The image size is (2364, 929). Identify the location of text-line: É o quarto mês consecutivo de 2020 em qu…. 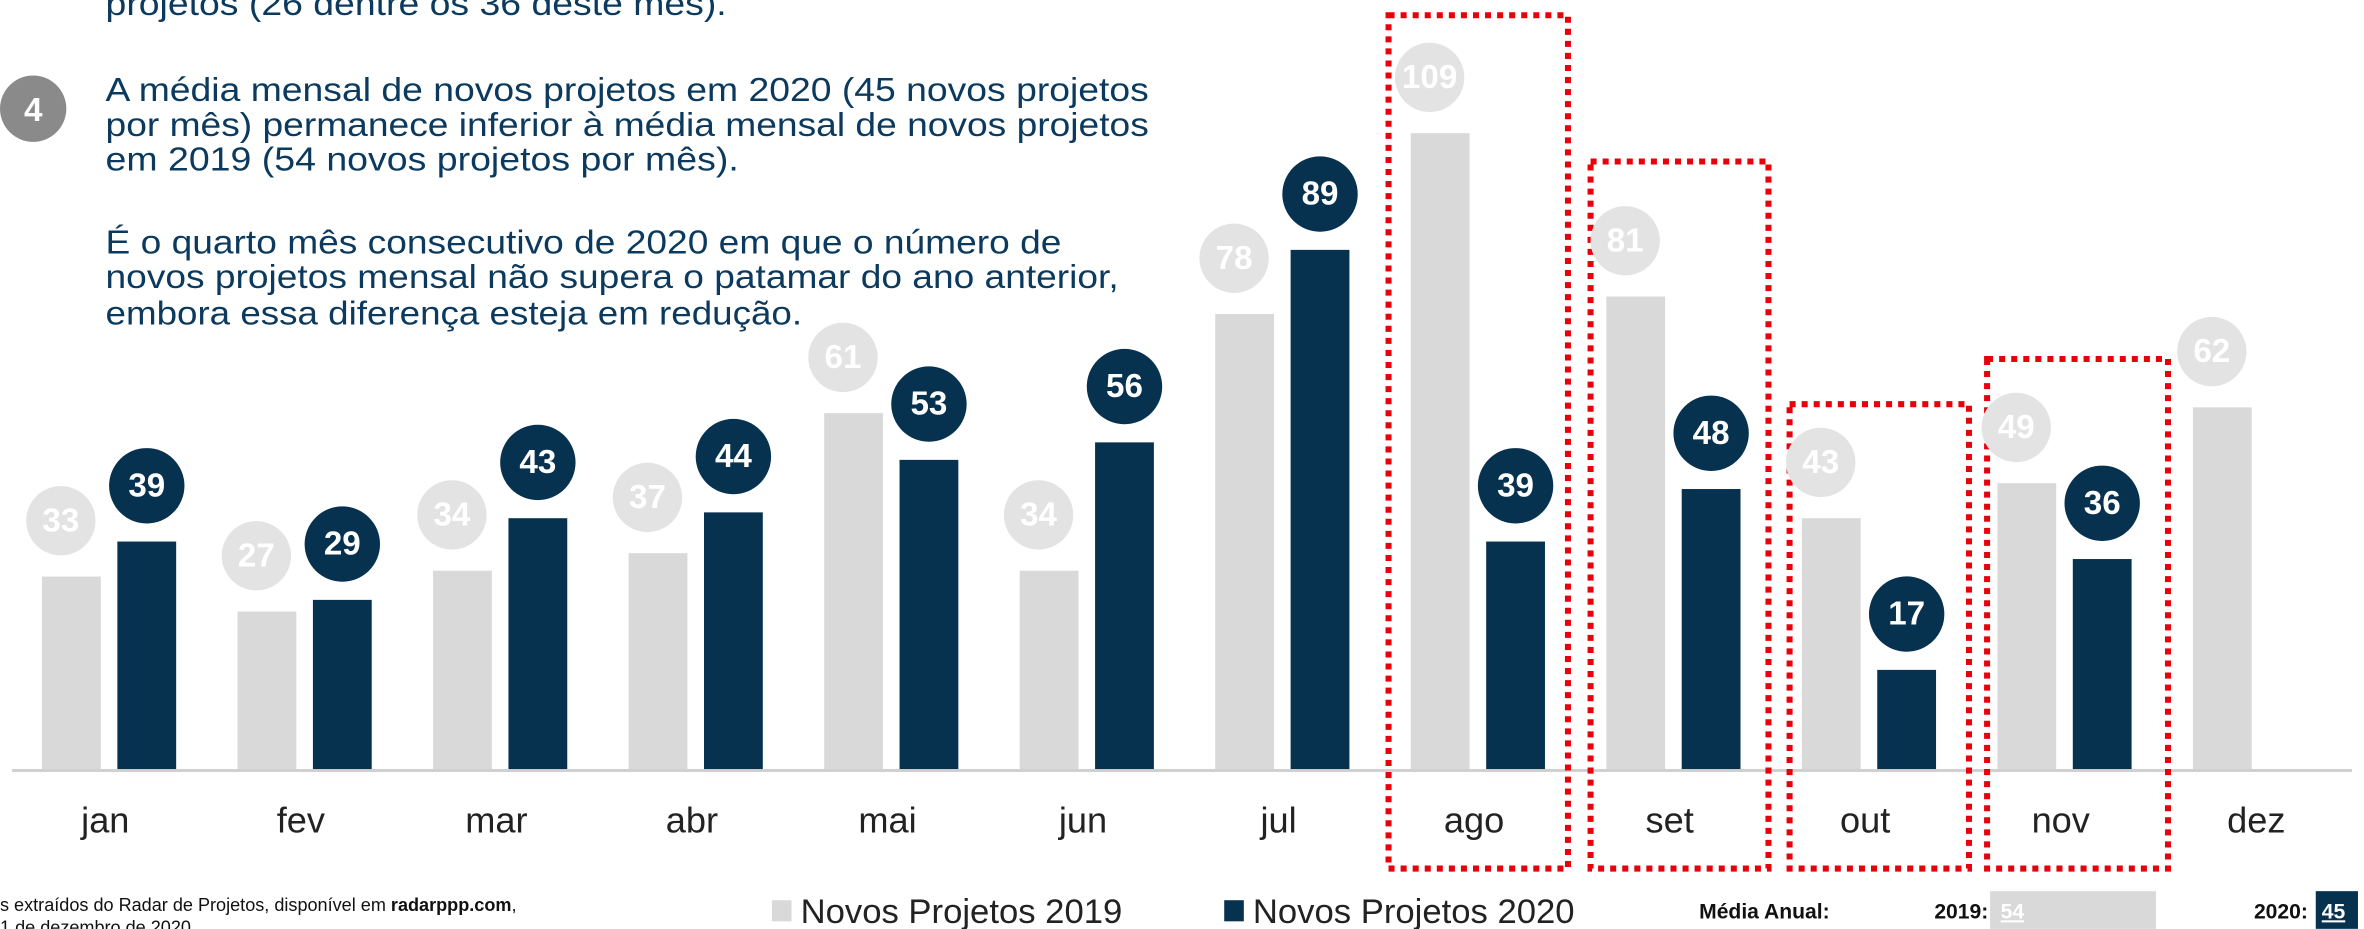
(584, 242).